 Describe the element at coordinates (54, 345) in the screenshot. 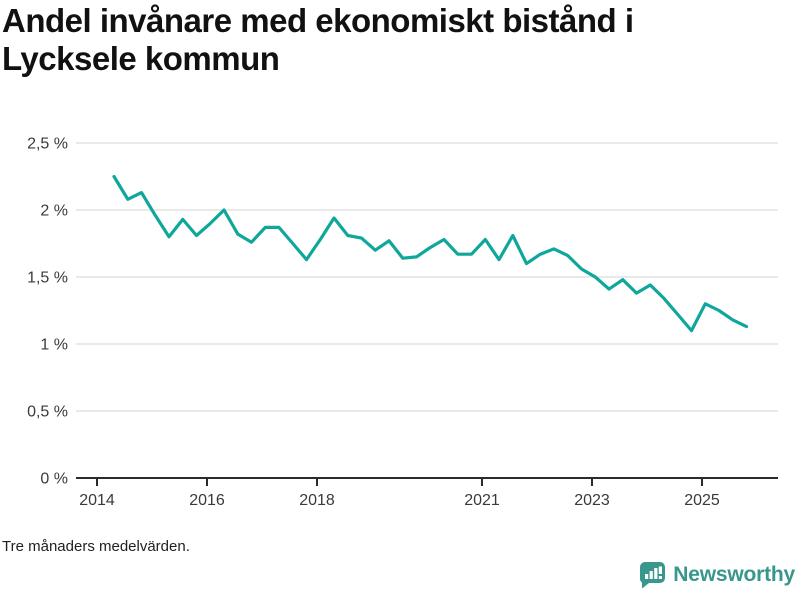

I see `y-tick-label: 1 %` at that location.